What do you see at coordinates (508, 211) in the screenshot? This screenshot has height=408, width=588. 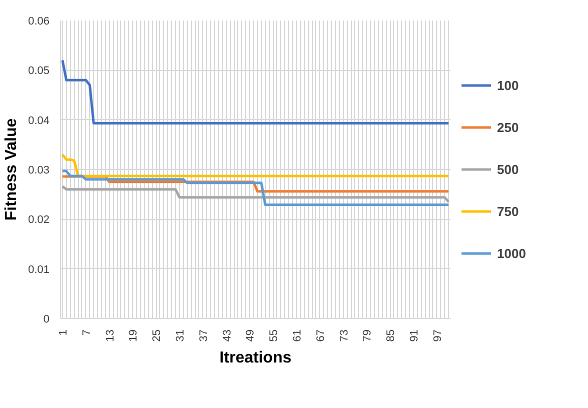 I see `legend-label: 750` at bounding box center [508, 211].